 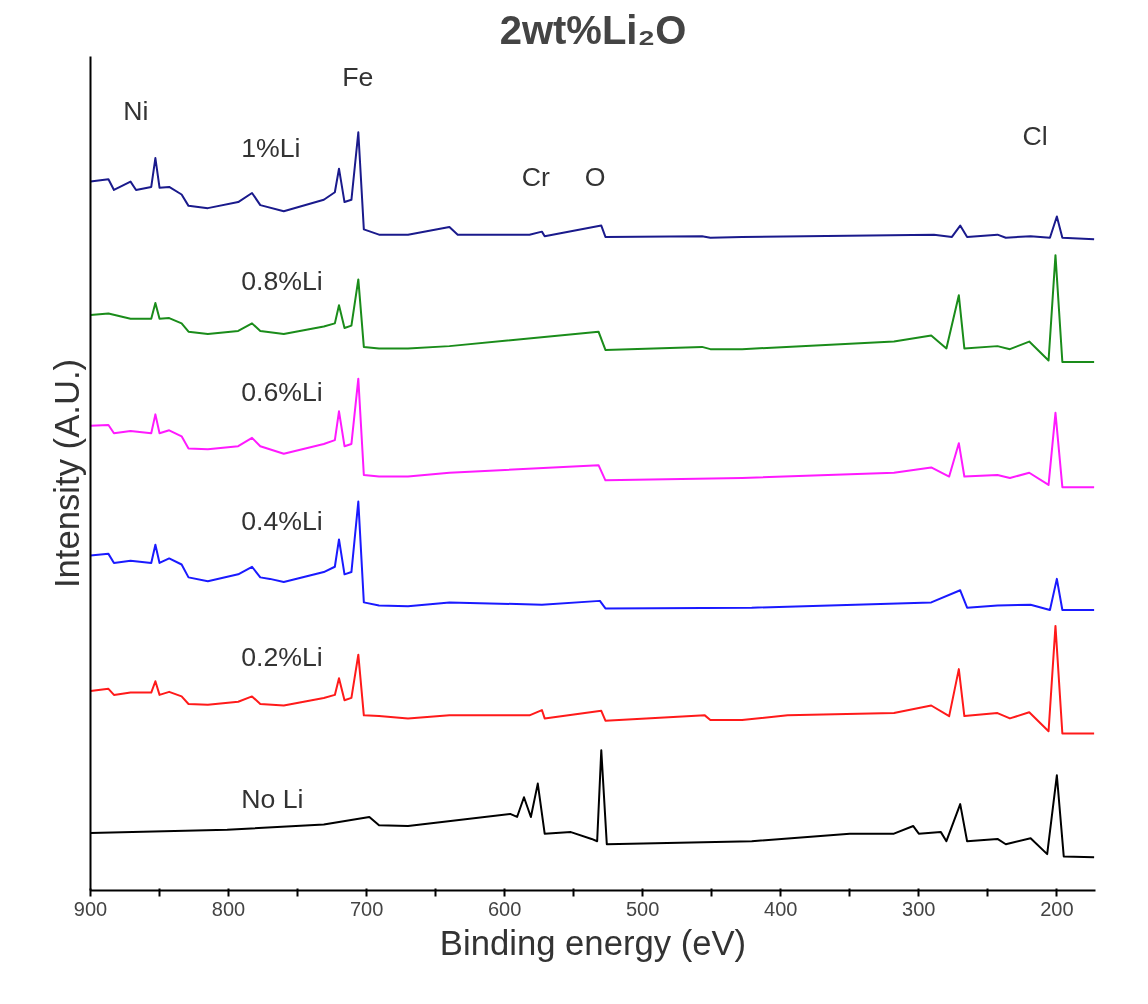 I want to click on x-tick-label: 600, so click(x=504, y=908).